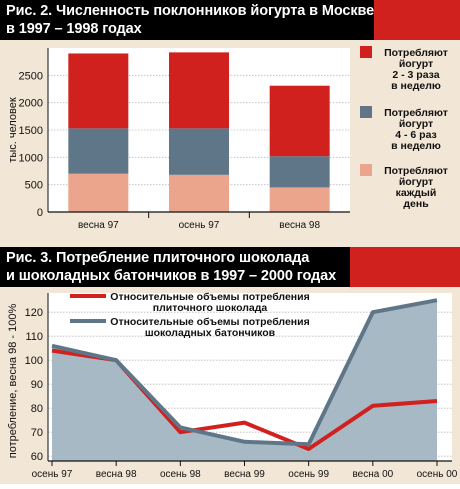 The width and height of the screenshot is (460, 489). I want to click on chart1-ytick-label: 500, so click(34, 186).